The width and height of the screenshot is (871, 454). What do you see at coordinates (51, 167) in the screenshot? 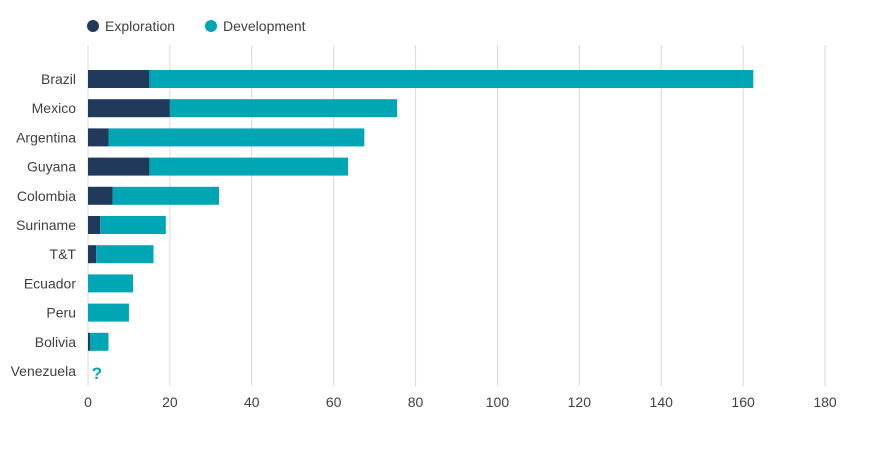
I see `category-label-guyana: Guyana` at bounding box center [51, 167].